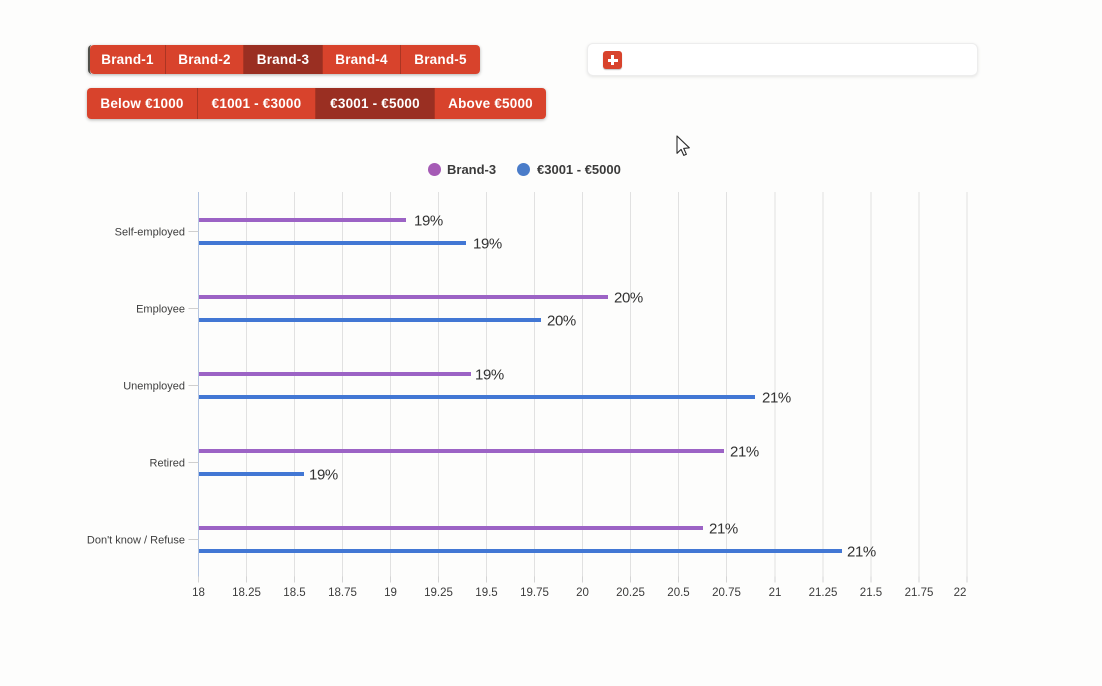 The image size is (1102, 686). Describe the element at coordinates (534, 593) in the screenshot. I see `svg-text: 19.75` at that location.